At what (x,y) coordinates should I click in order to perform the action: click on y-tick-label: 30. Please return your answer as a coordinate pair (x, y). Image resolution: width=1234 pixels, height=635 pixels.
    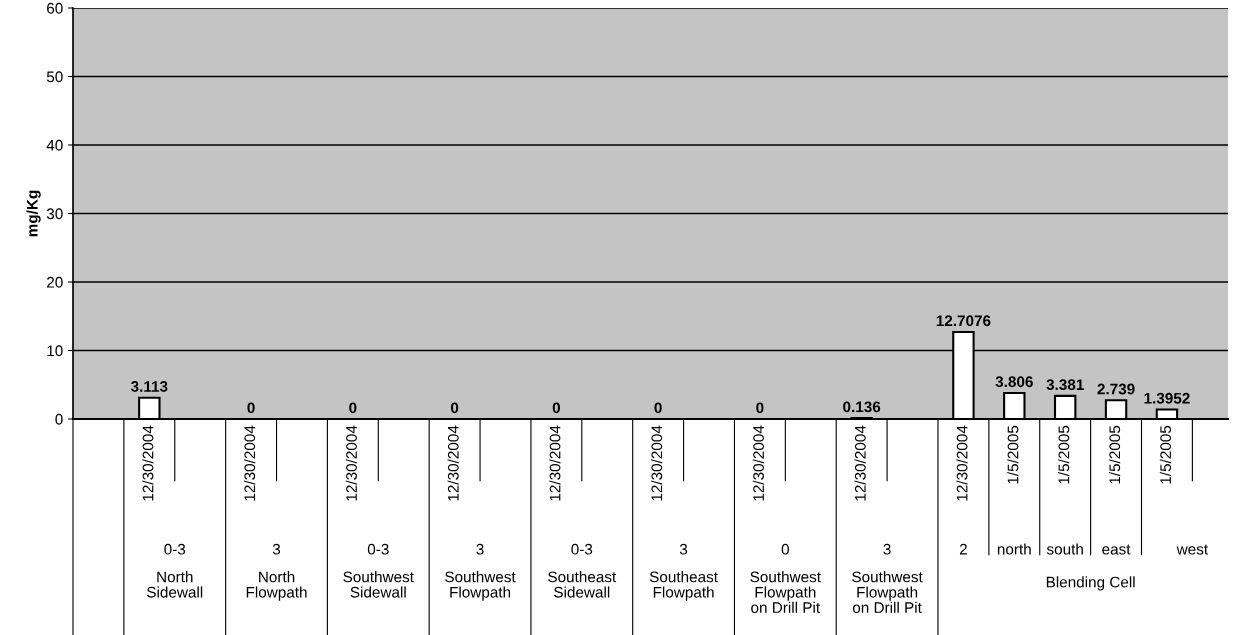
    Looking at the image, I should click on (54, 214).